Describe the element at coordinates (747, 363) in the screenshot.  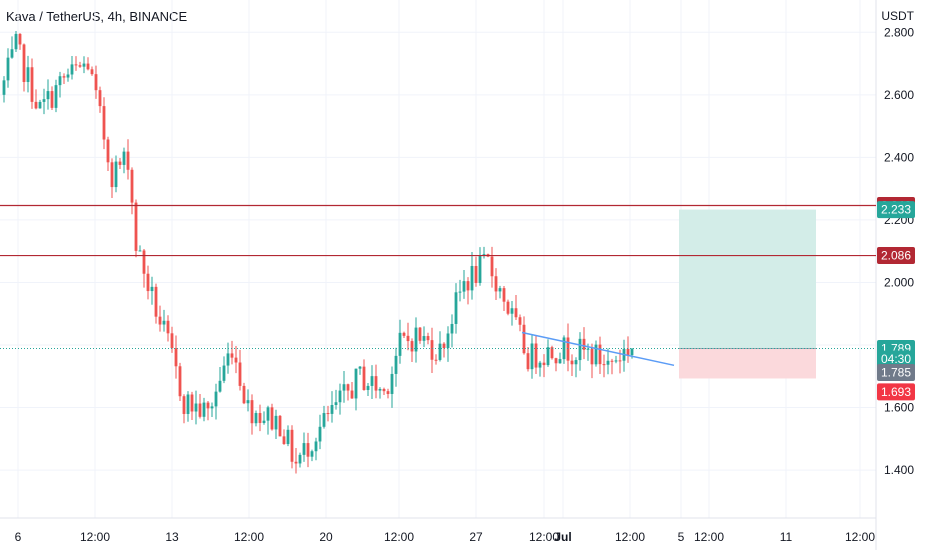
I see `stop-loss-zone` at that location.